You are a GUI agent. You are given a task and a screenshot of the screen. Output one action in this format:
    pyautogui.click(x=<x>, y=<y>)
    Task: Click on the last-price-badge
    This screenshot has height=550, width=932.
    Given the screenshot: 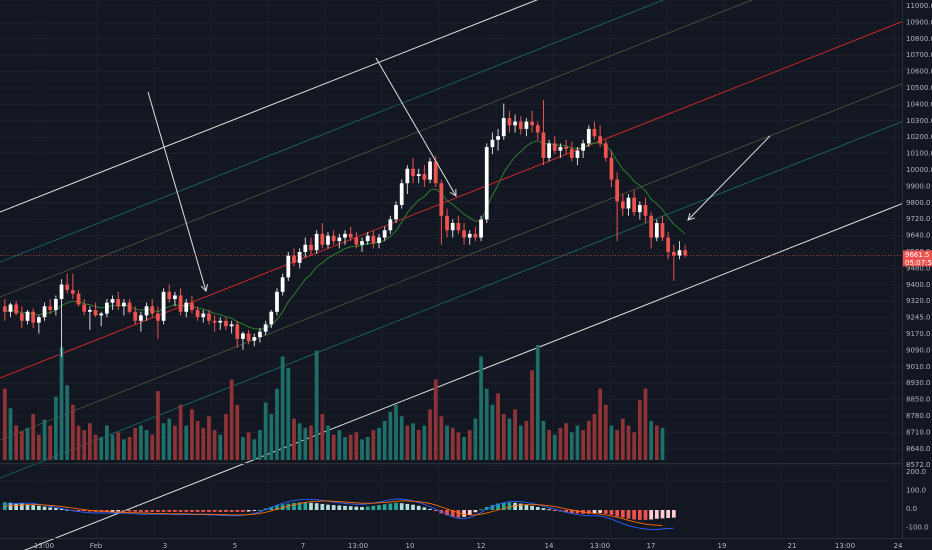 What is the action you would take?
    pyautogui.click(x=917, y=258)
    